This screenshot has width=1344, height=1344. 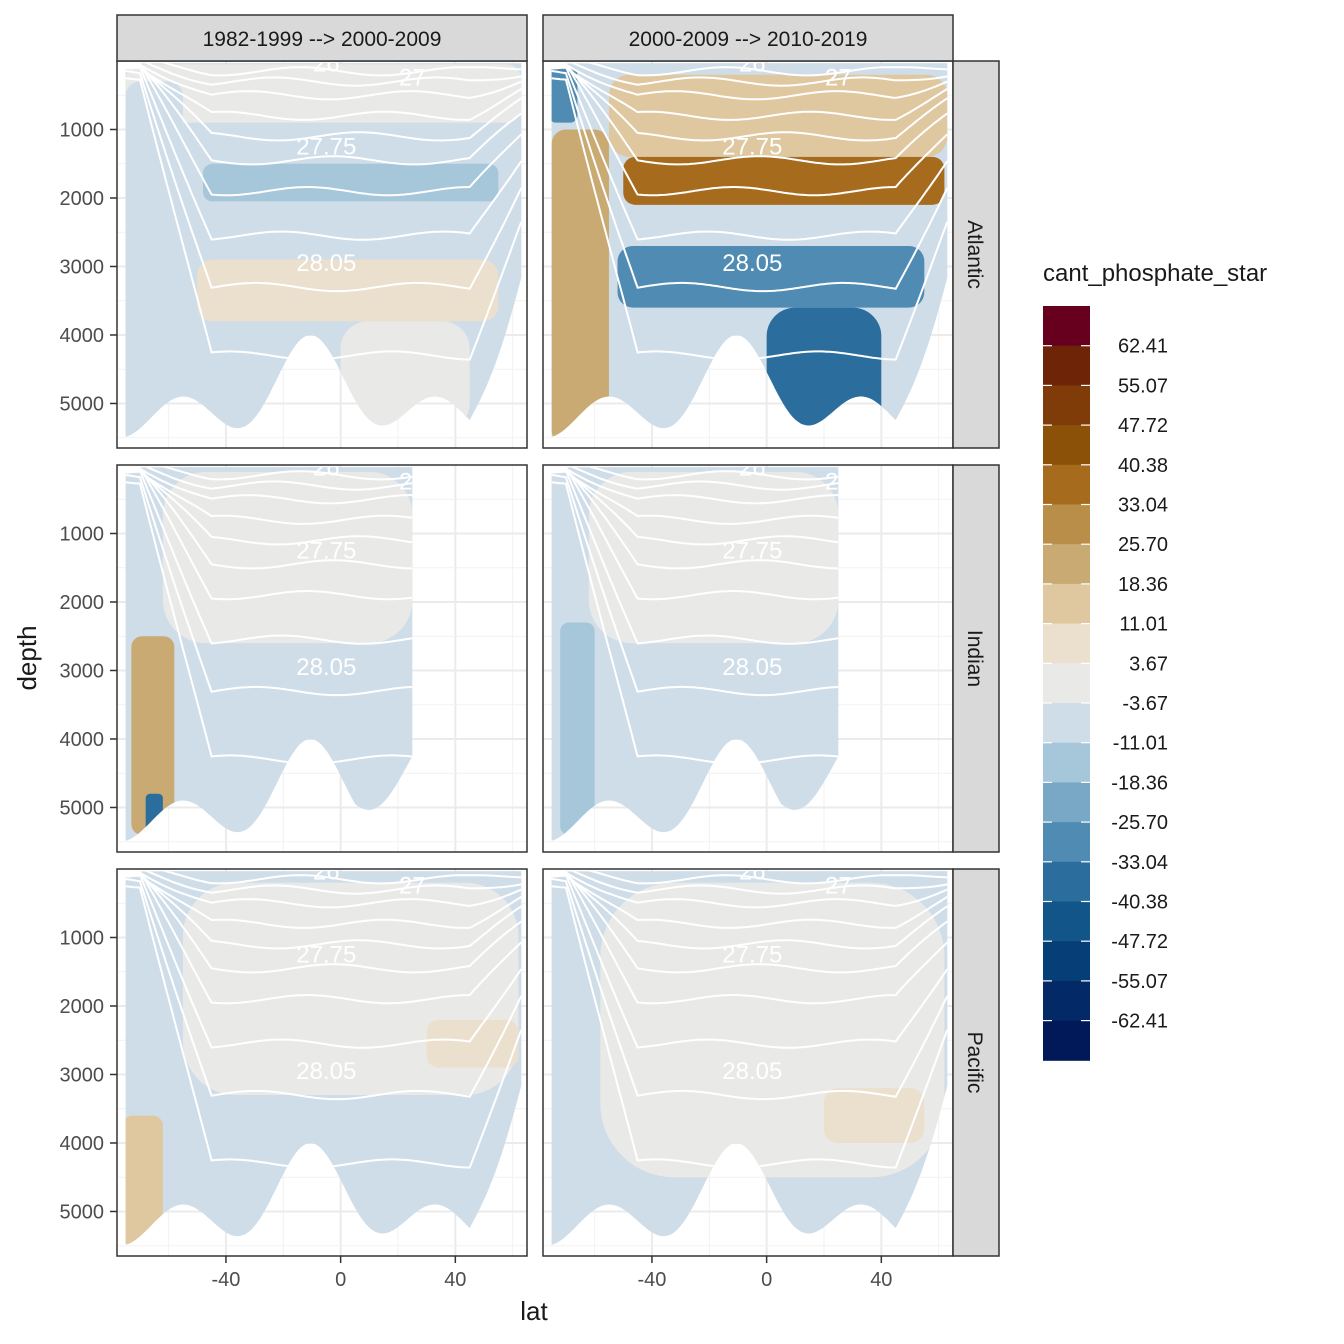 I want to click on panel-atlantic-2: 26 27 27.75 28.05, so click(x=748, y=254).